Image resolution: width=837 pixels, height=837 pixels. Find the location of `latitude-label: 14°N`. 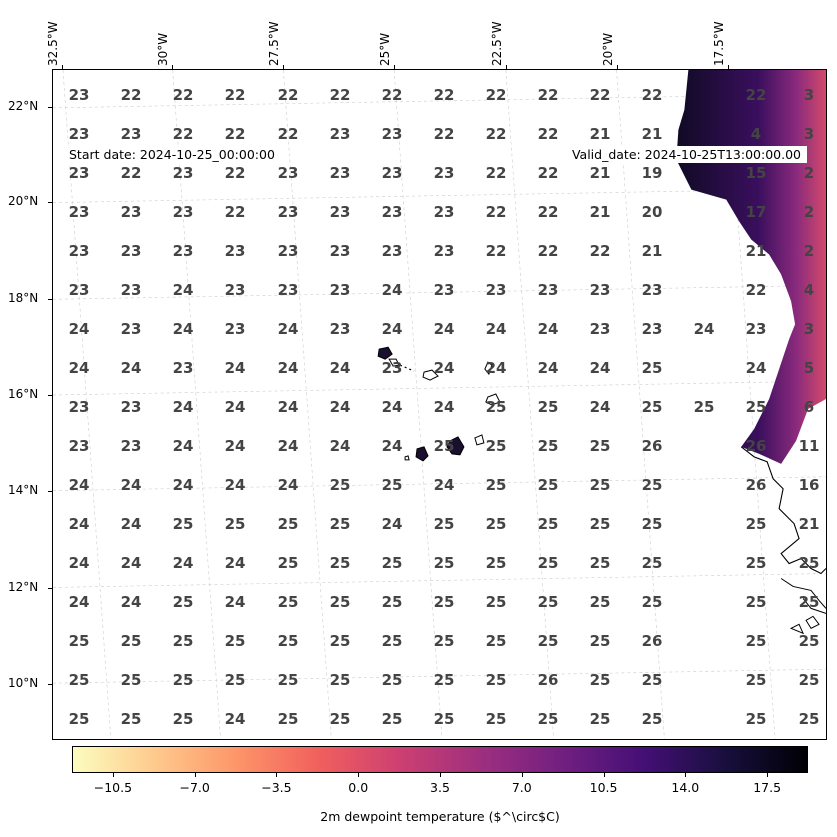

latitude-label: 14°N is located at coordinates (23, 490).